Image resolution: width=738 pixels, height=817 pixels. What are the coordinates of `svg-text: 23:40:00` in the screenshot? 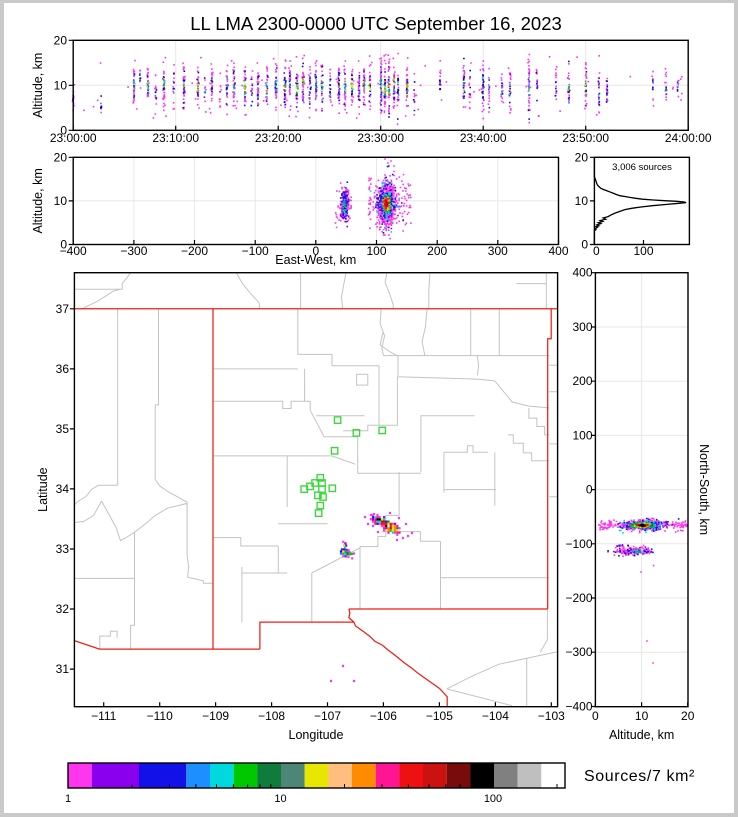 It's located at (483, 138).